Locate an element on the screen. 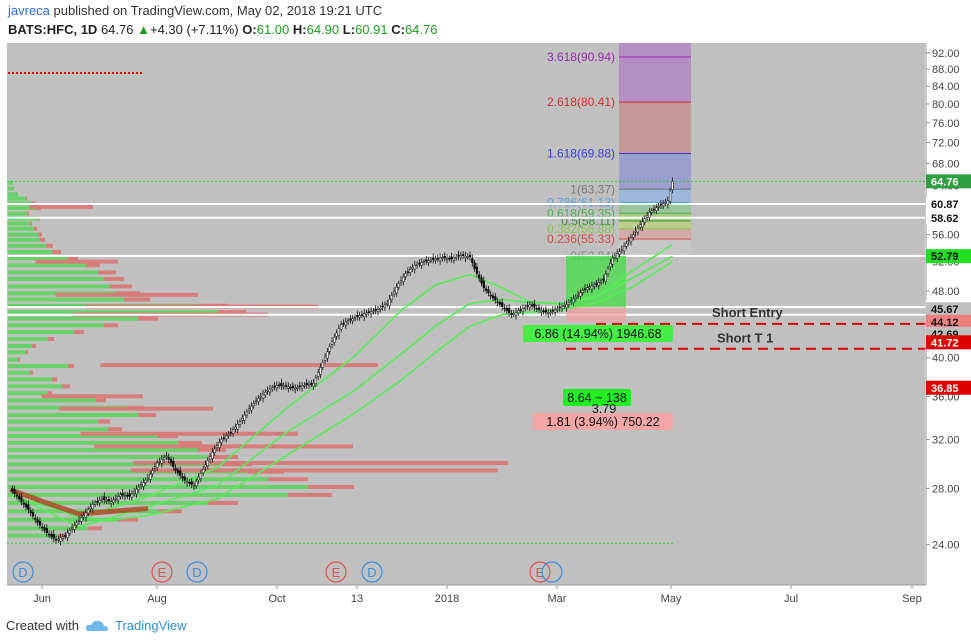  price-tag-label: 60.87 is located at coordinates (945, 205).